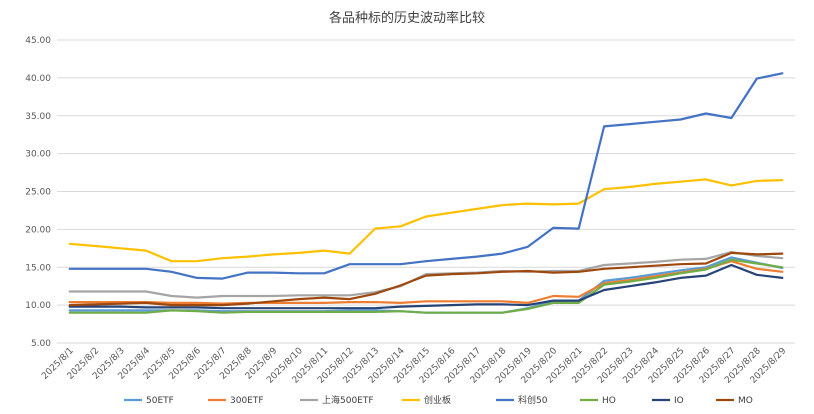  Describe the element at coordinates (609, 401) in the screenshot. I see `legend-label: HO` at that location.